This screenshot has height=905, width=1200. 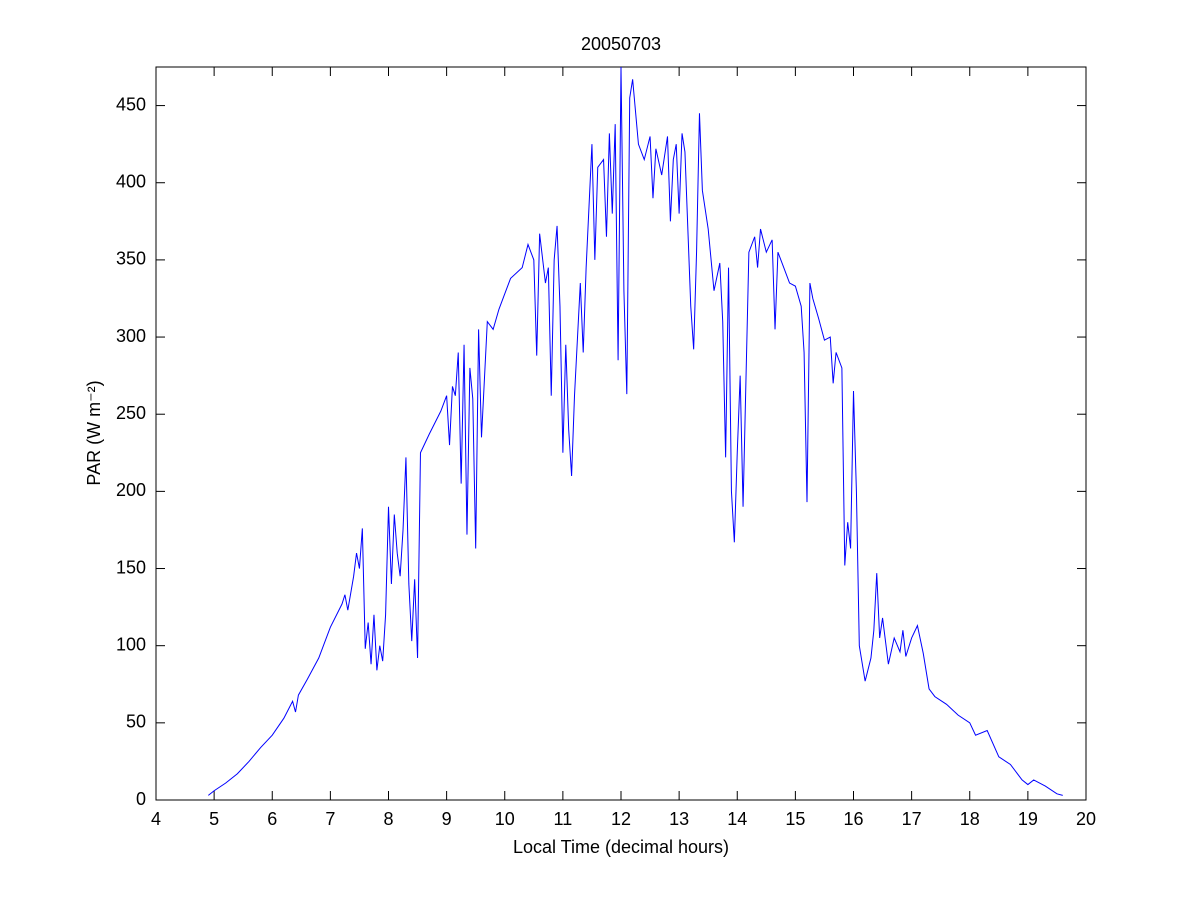 What do you see at coordinates (621, 44) in the screenshot?
I see `chart-title: 20050703` at bounding box center [621, 44].